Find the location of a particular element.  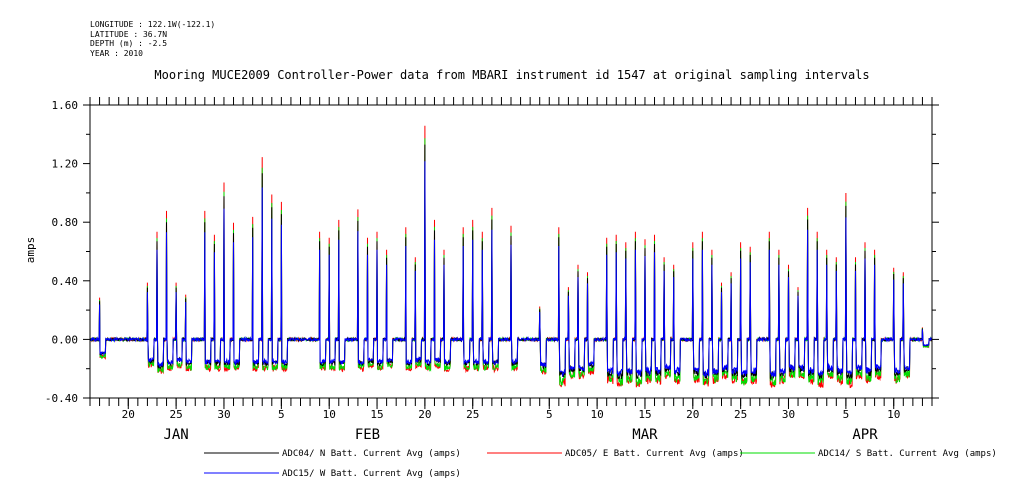

y-tick-label: 0.80 is located at coordinates (65, 222).